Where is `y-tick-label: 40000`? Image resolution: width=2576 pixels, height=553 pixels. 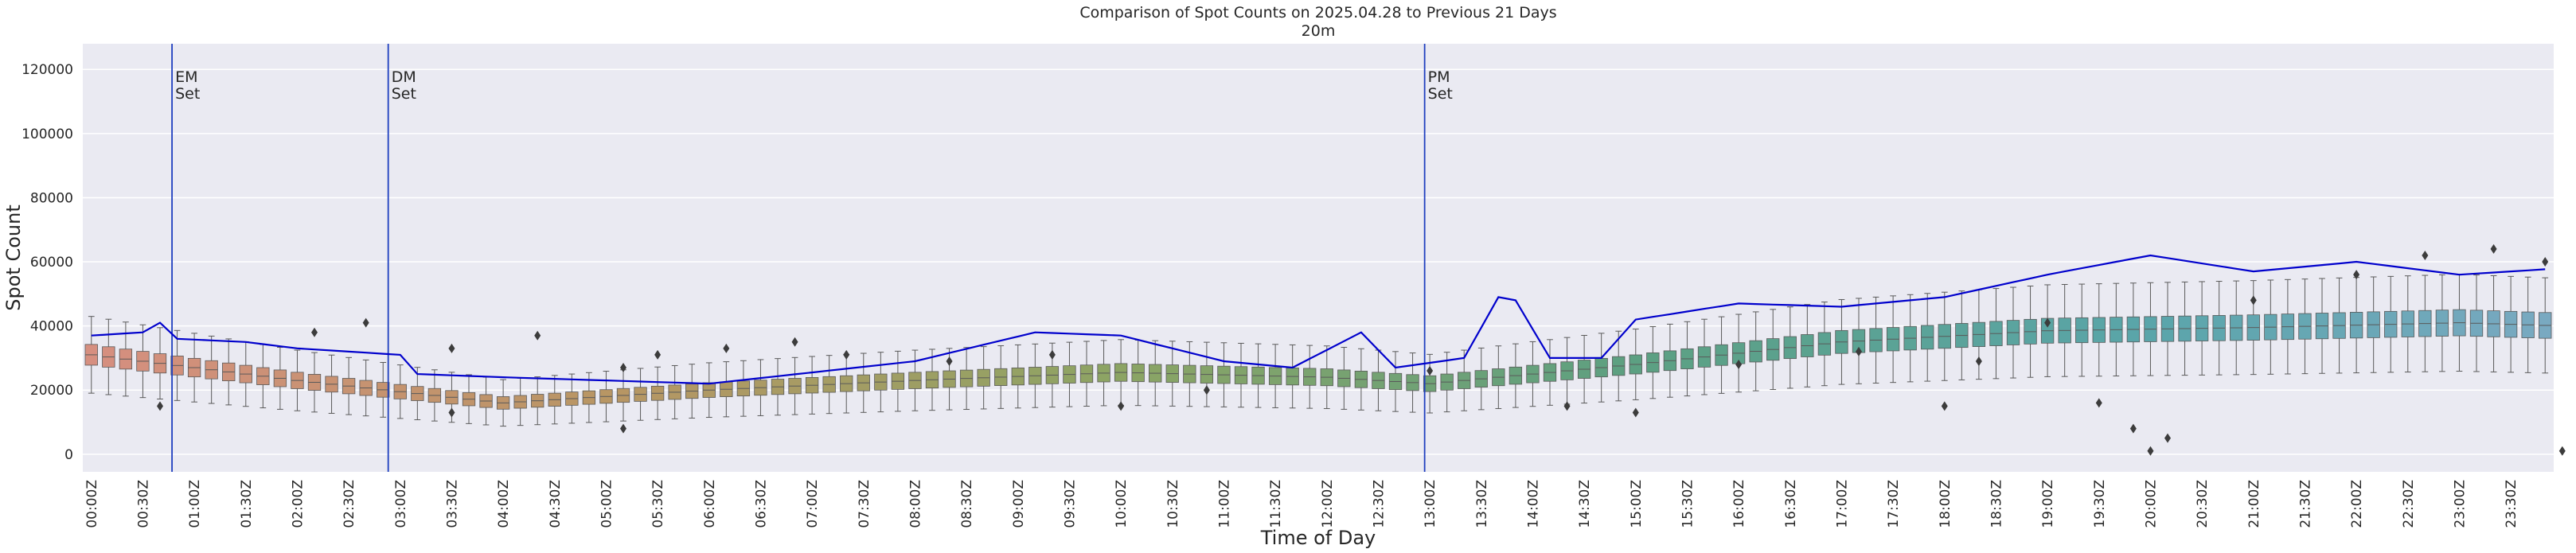
y-tick-label: 40000 is located at coordinates (51, 327).